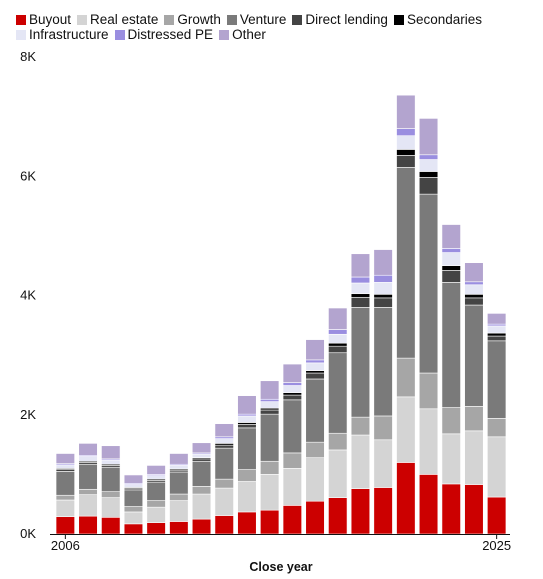  Describe the element at coordinates (50, 19) in the screenshot. I see `legend-label: Buyout` at that location.